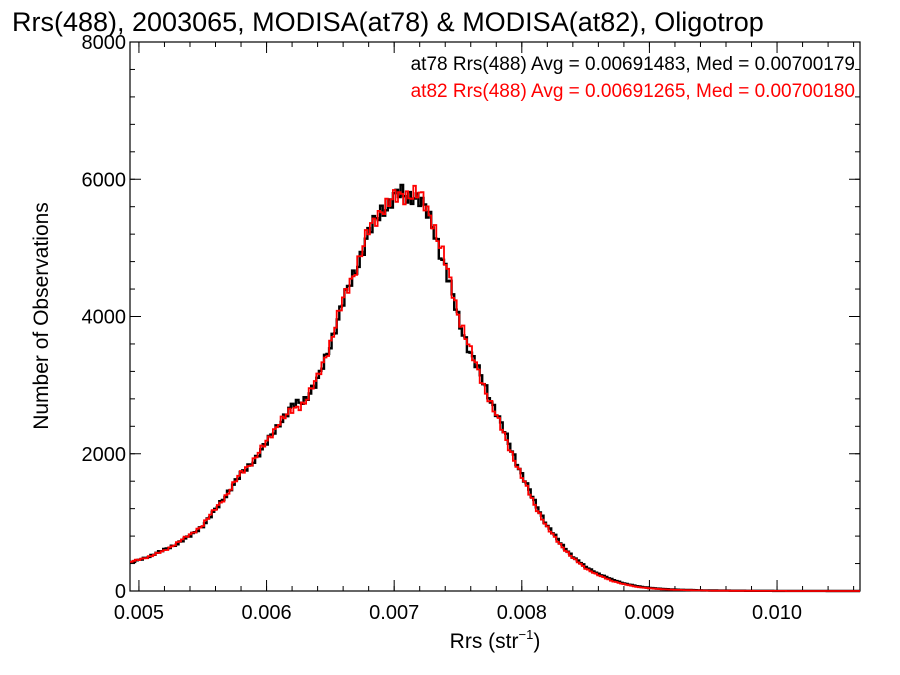 Image resolution: width=900 pixels, height=675 pixels. I want to click on x-axis-label: Rrs (str−1), so click(495, 640).